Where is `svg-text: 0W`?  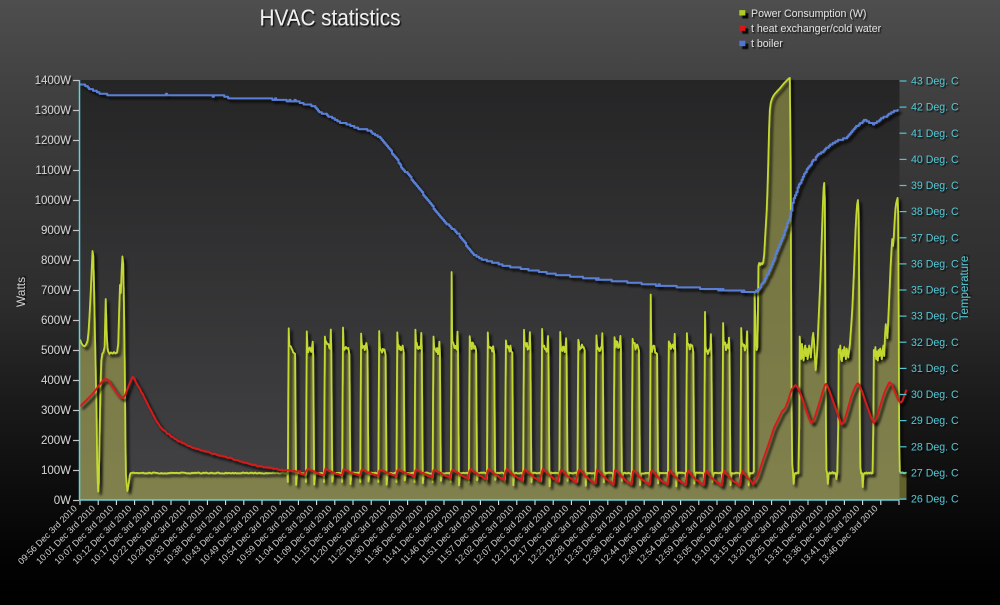 svg-text: 0W is located at coordinates (62, 501).